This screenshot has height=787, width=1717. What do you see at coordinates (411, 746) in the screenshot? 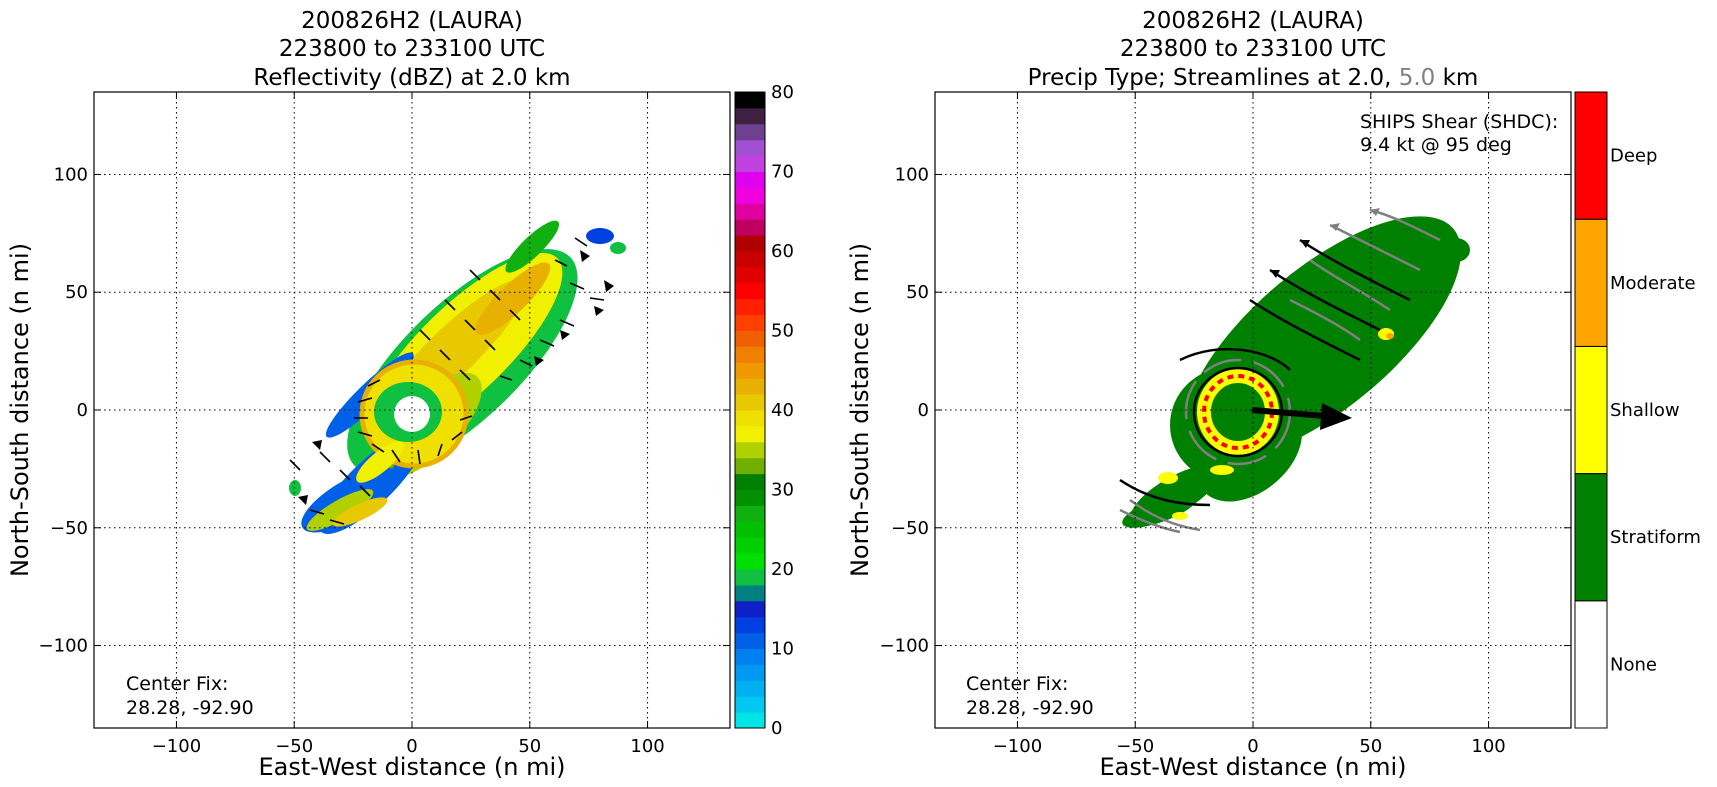
I see `left-x-tick-label: 0` at bounding box center [411, 746].